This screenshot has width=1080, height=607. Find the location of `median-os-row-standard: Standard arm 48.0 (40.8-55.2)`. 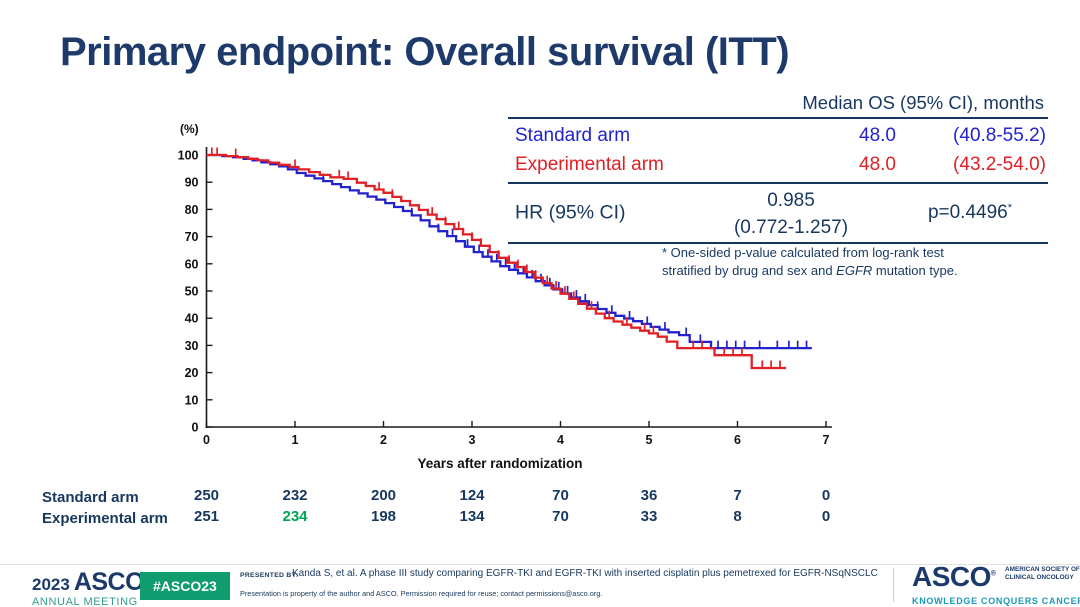

median-os-row-standard: Standard arm 48.0 (40.8-55.2) is located at coordinates (778, 135).